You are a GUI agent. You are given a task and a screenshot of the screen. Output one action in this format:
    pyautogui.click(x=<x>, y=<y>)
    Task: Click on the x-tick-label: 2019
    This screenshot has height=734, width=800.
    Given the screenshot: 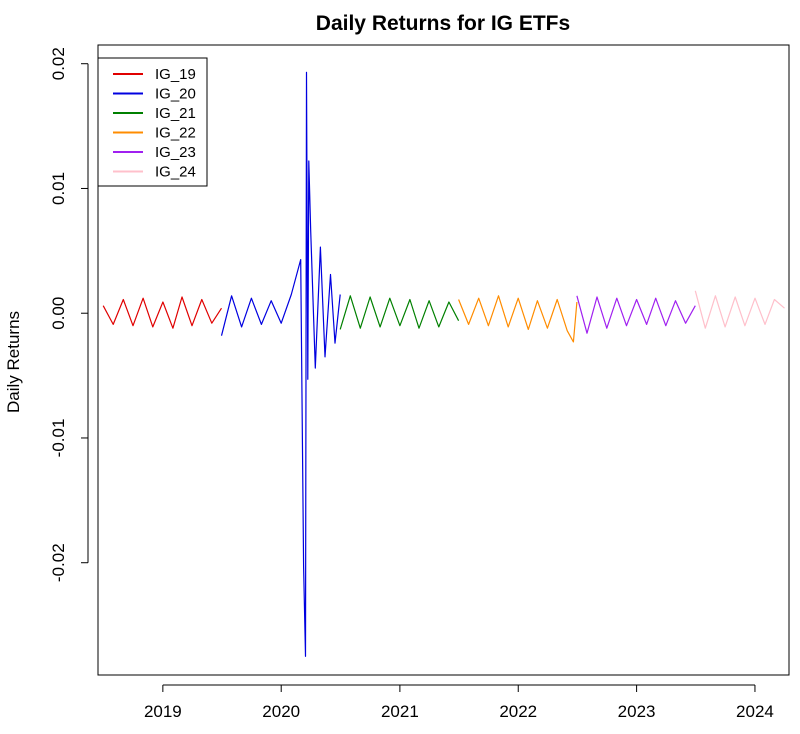 What is the action you would take?
    pyautogui.click(x=163, y=711)
    